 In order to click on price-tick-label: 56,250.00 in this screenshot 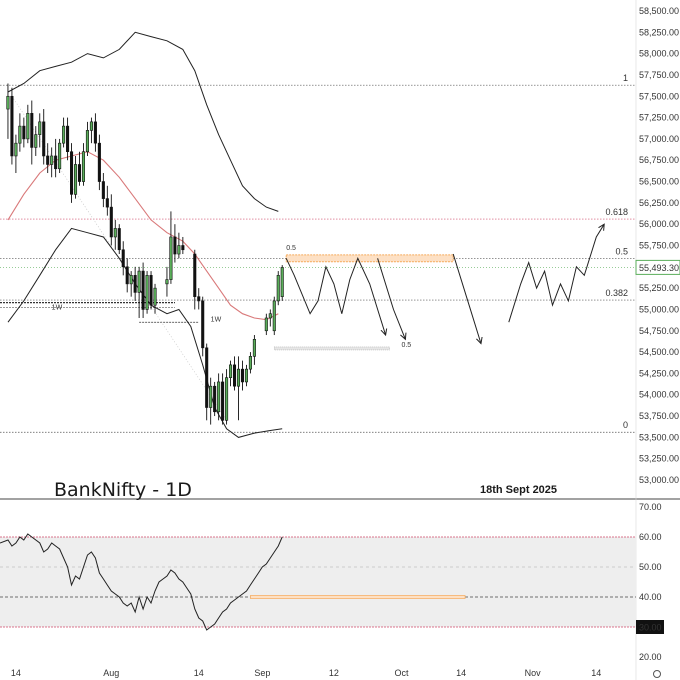, I will do `click(659, 203)`.